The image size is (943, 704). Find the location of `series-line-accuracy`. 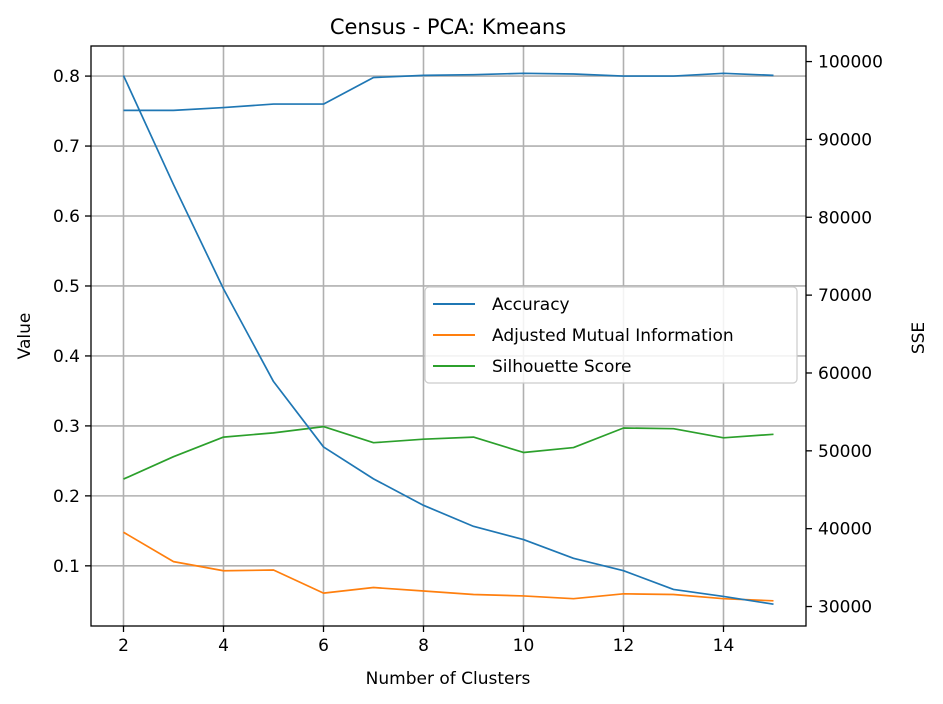

series-line-accuracy is located at coordinates (448, 92).